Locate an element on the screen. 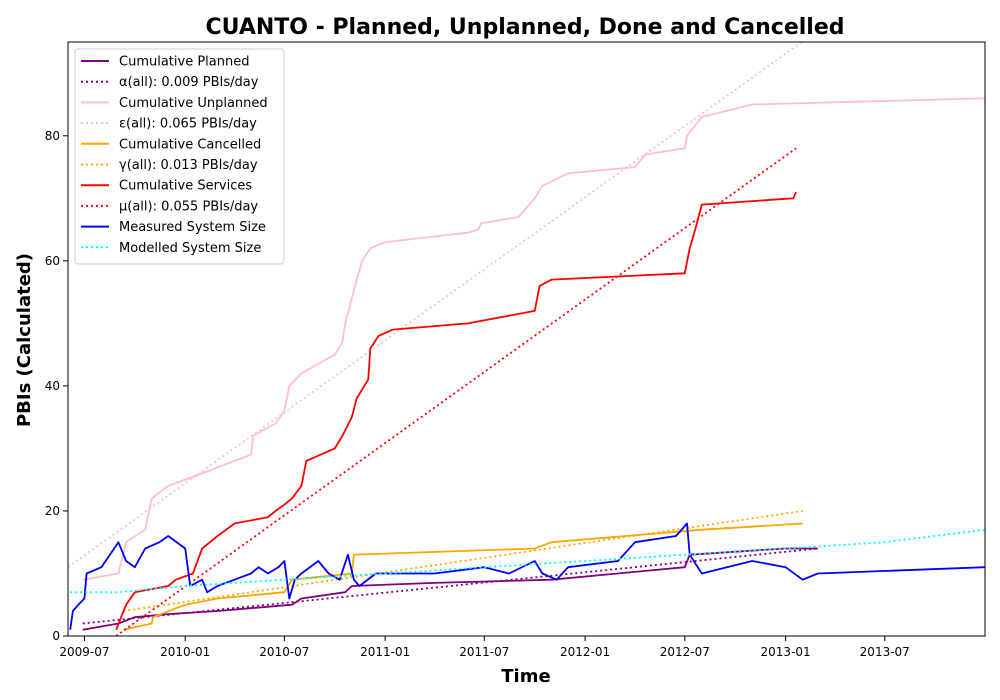 Image resolution: width=1000 pixels, height=700 pixels. series-1-all-0-009-pbis-day-line is located at coordinates (450, 586).